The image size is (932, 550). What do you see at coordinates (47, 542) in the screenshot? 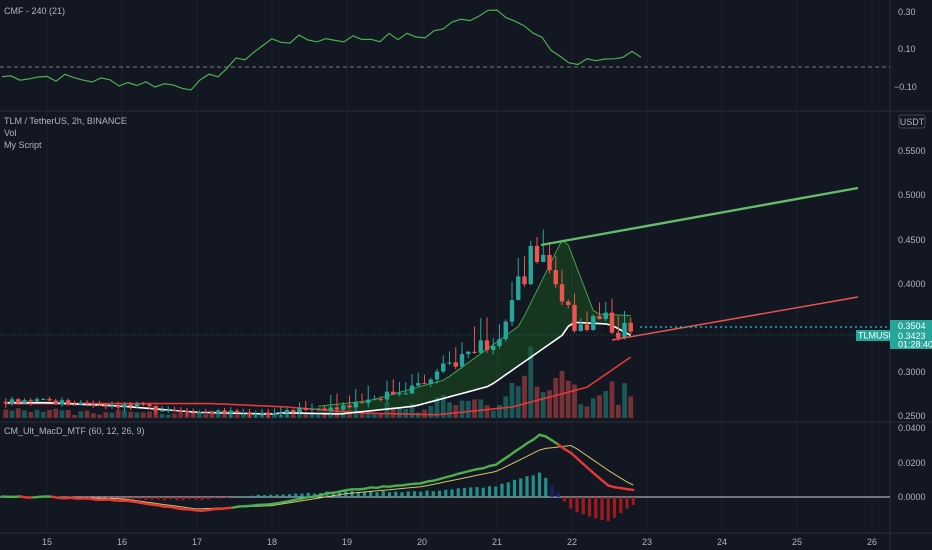
I see `time-tick-0: 15` at bounding box center [47, 542].